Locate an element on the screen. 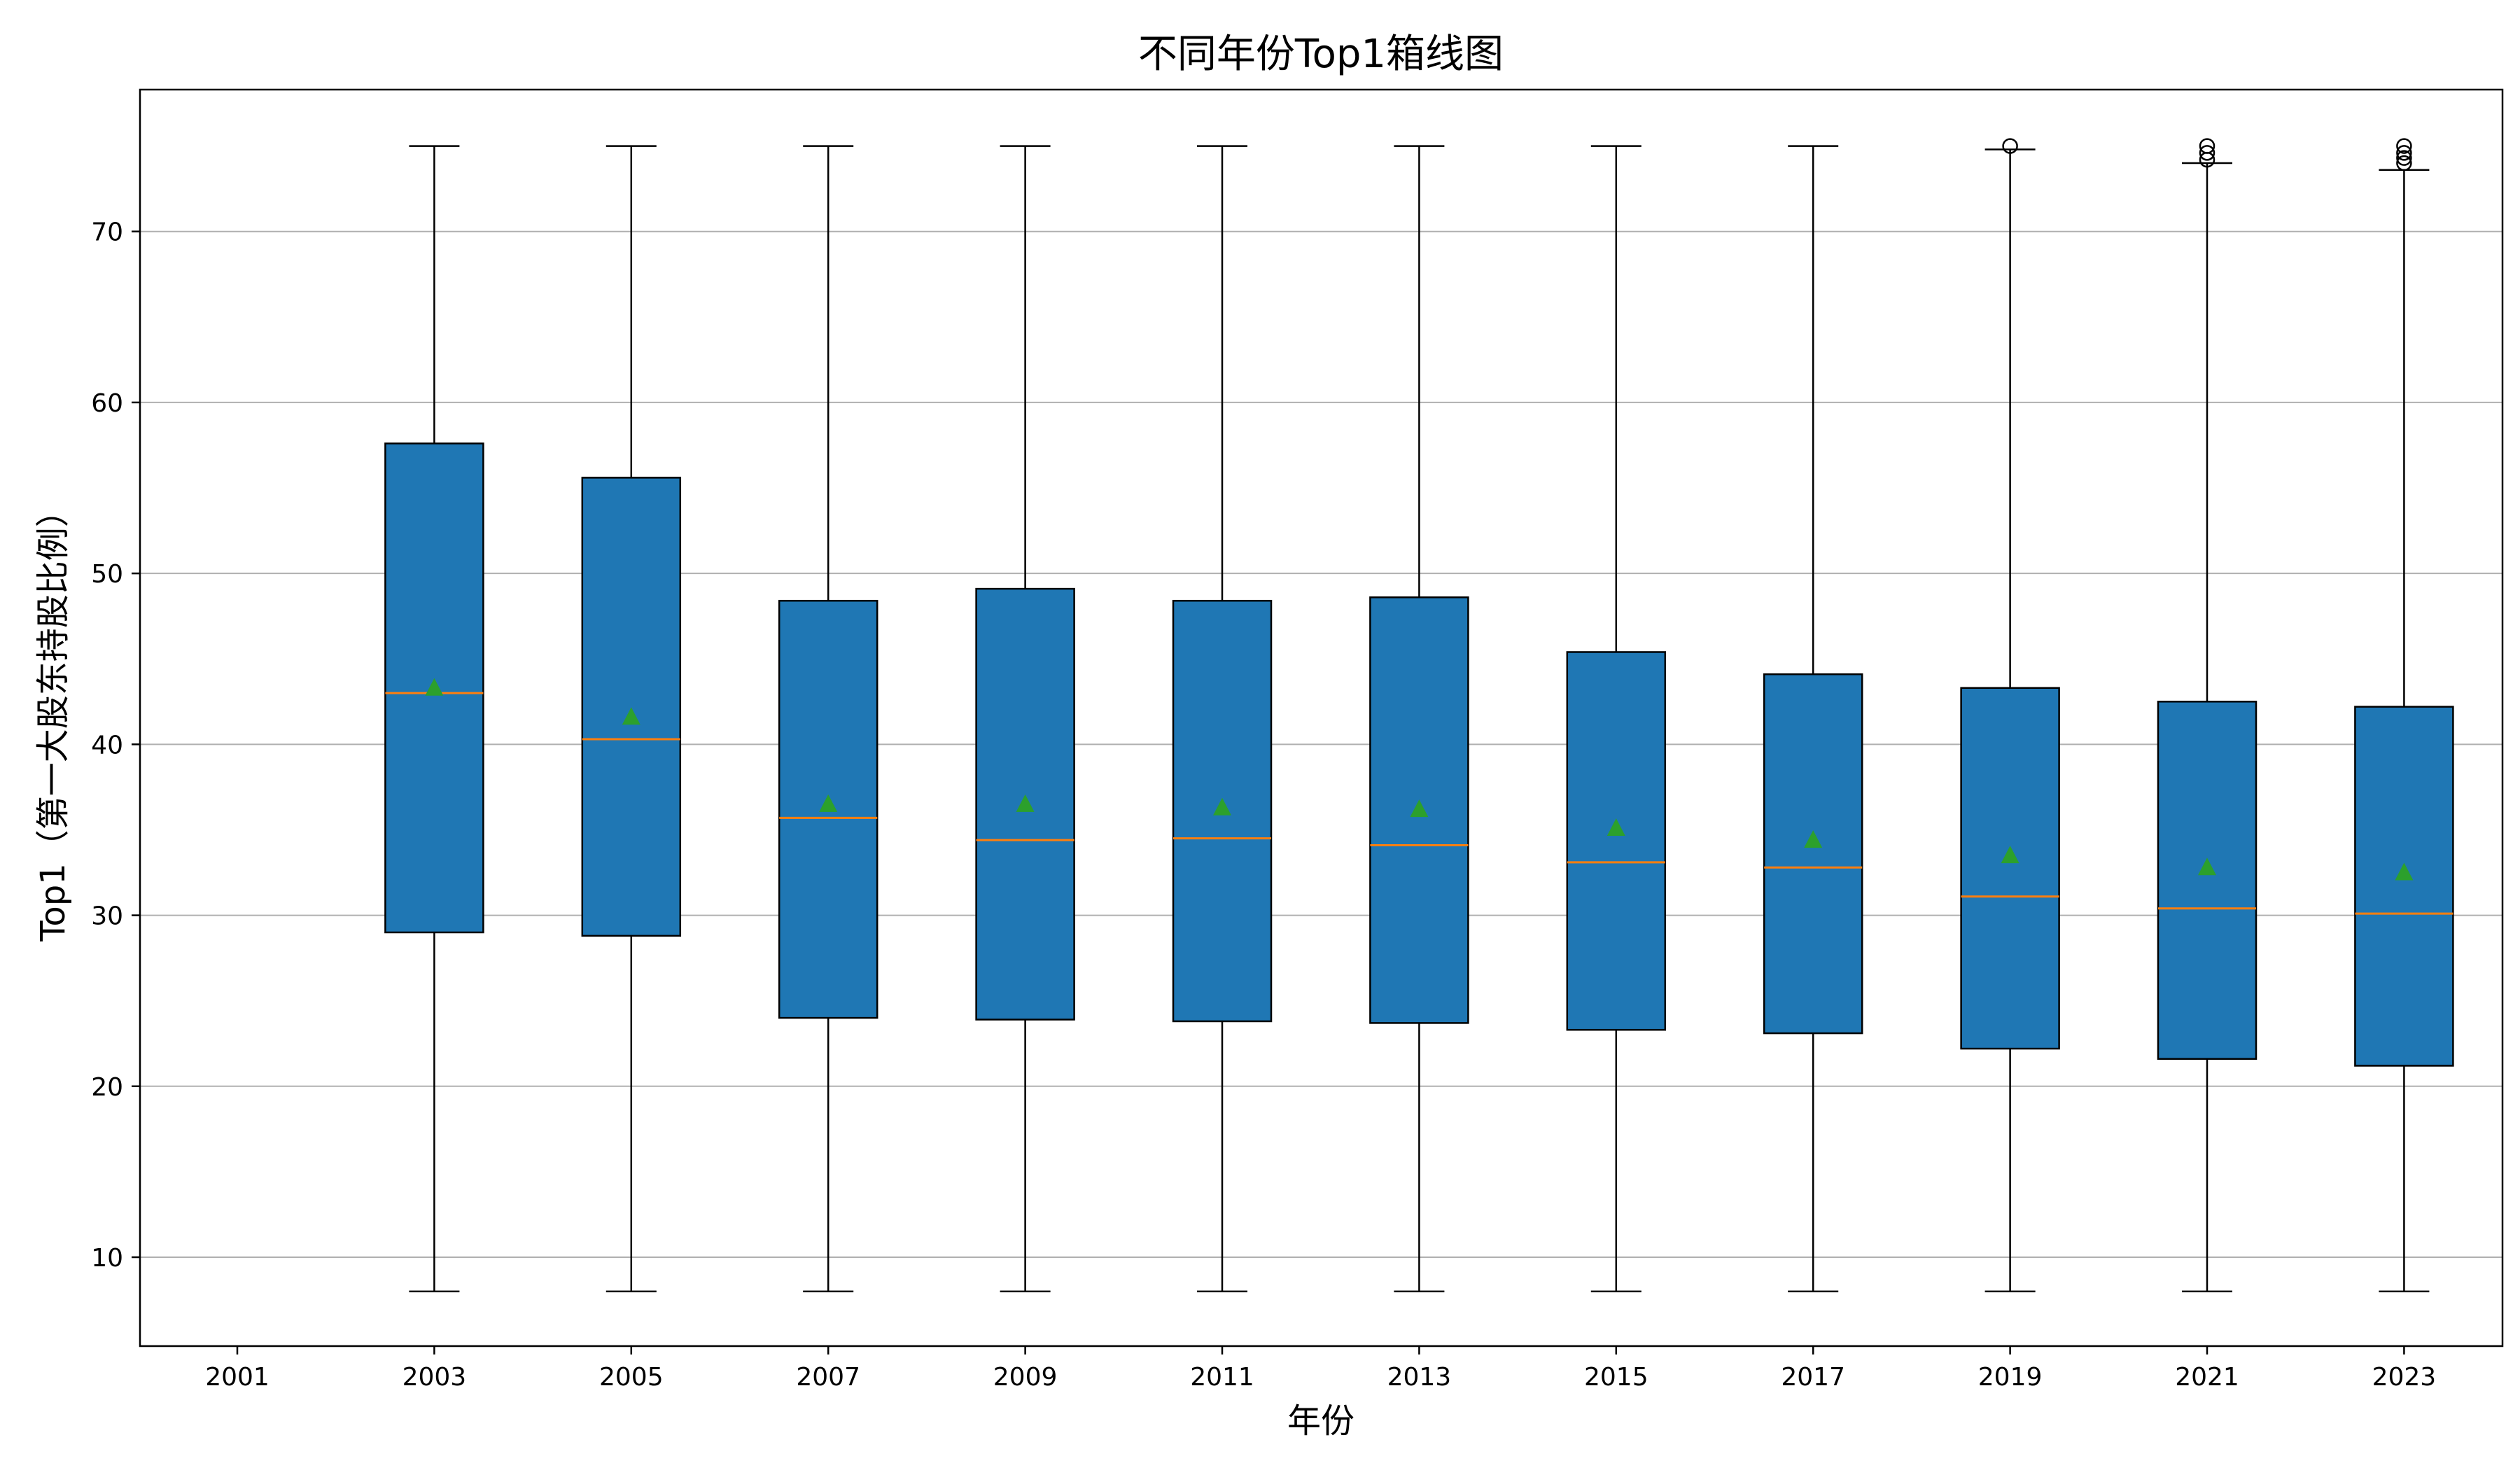 This screenshot has height=1470, width=2520. box-2015 is located at coordinates (1616, 719).